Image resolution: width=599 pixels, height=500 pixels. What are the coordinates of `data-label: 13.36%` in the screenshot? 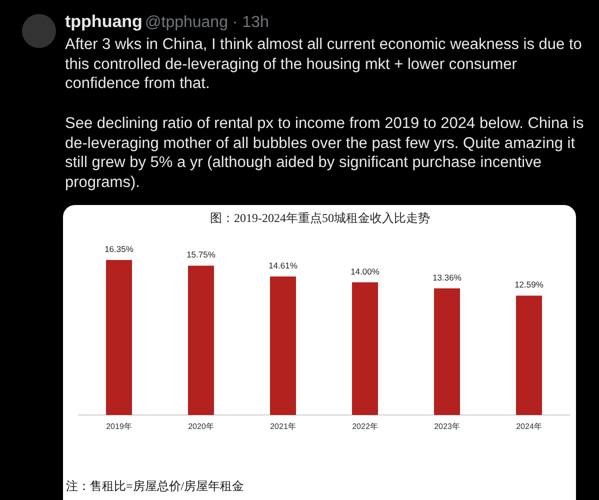 It's located at (447, 277).